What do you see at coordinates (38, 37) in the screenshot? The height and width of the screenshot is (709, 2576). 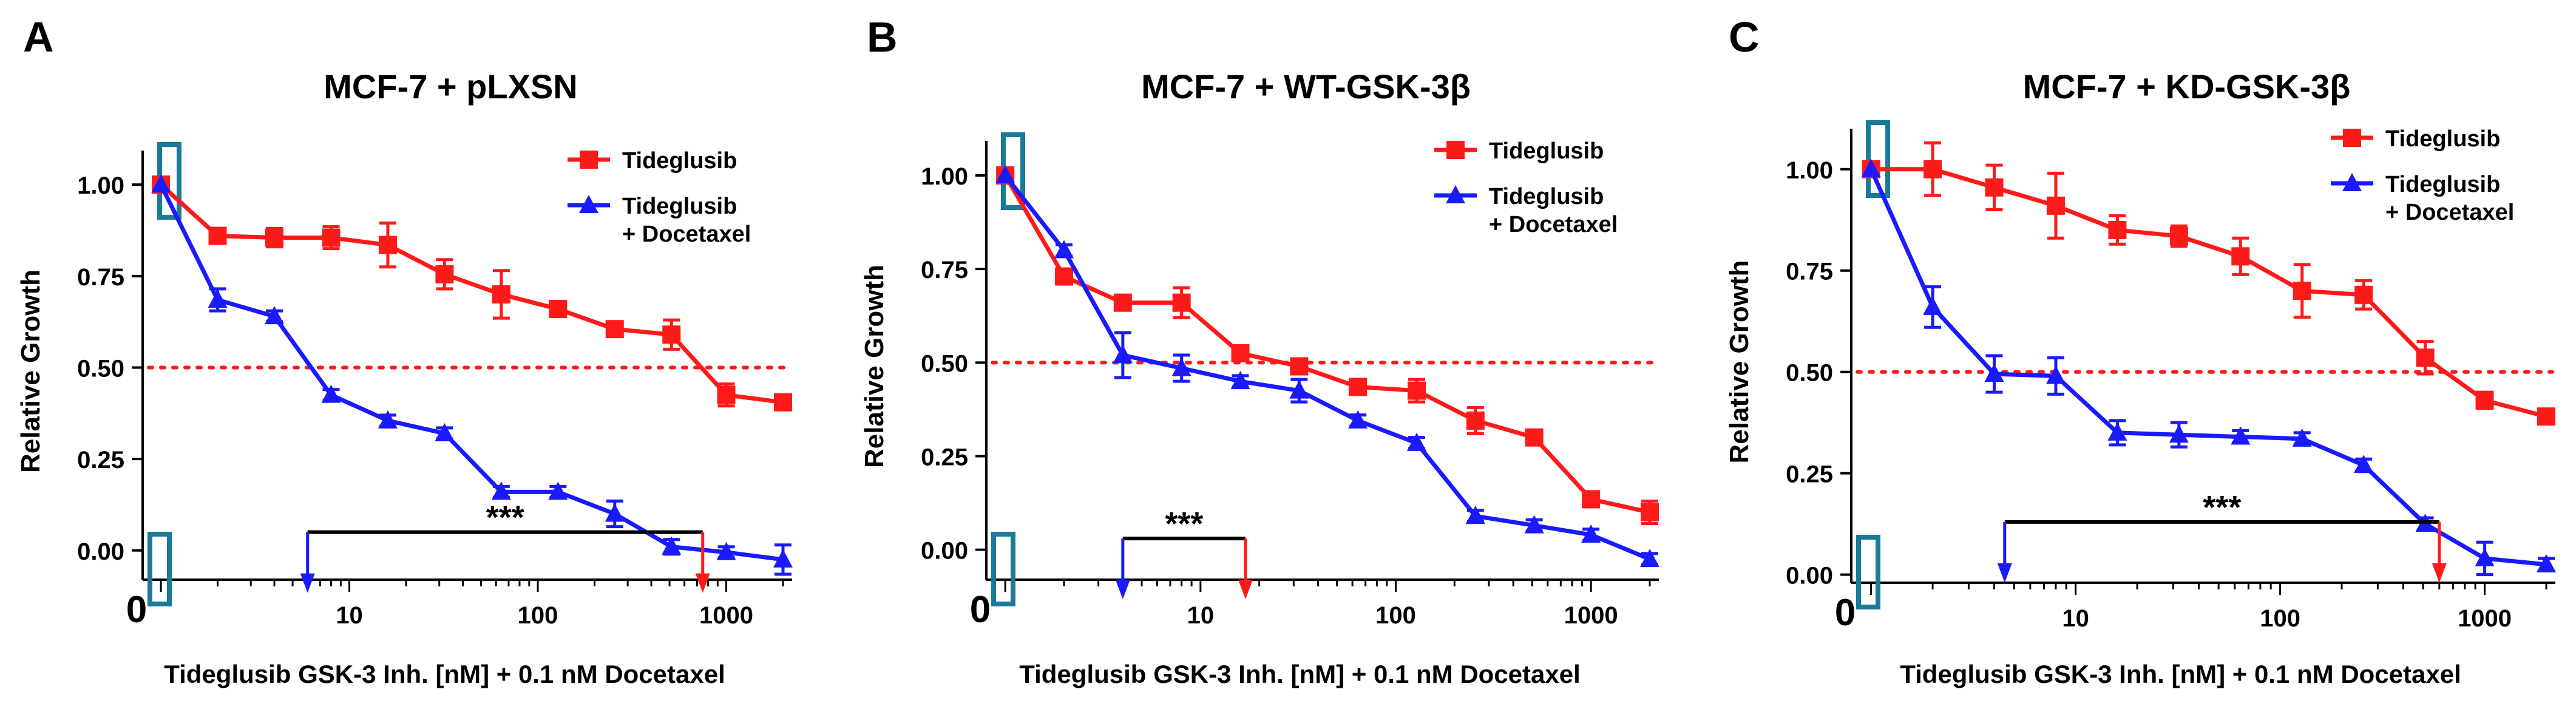 I see `panel-letter: A` at bounding box center [38, 37].